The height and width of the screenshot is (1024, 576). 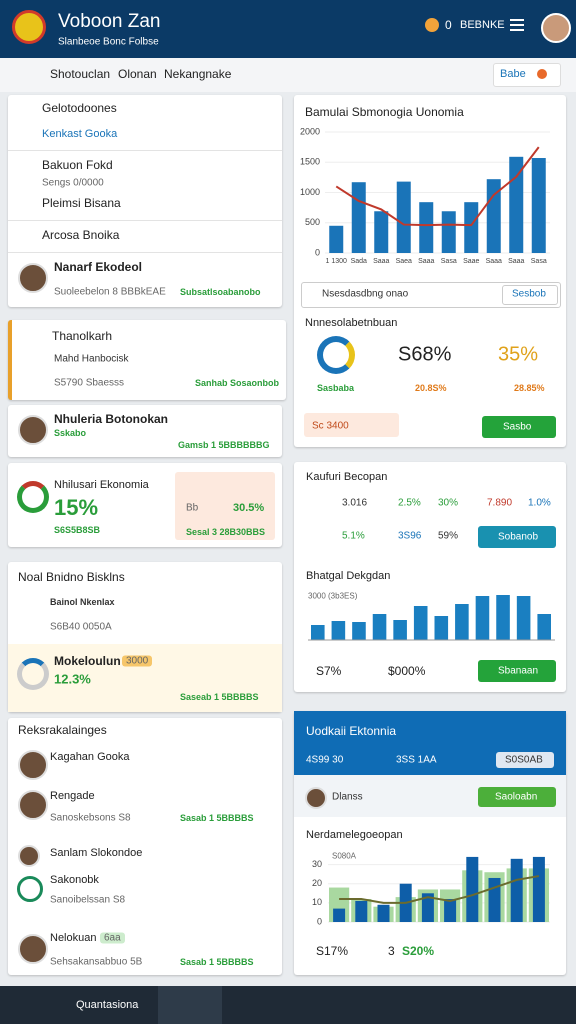 I want to click on status: Sanhab Sosaonbob, so click(x=237, y=383).